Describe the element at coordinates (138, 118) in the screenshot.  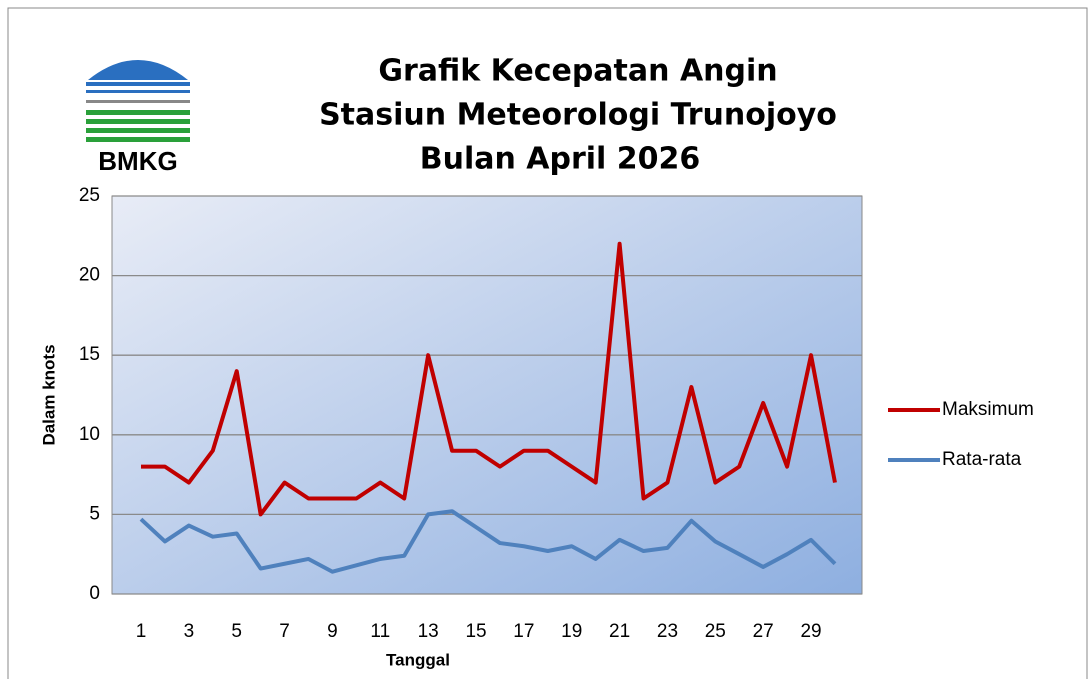
I see `bmkg-logo: BMKG` at that location.